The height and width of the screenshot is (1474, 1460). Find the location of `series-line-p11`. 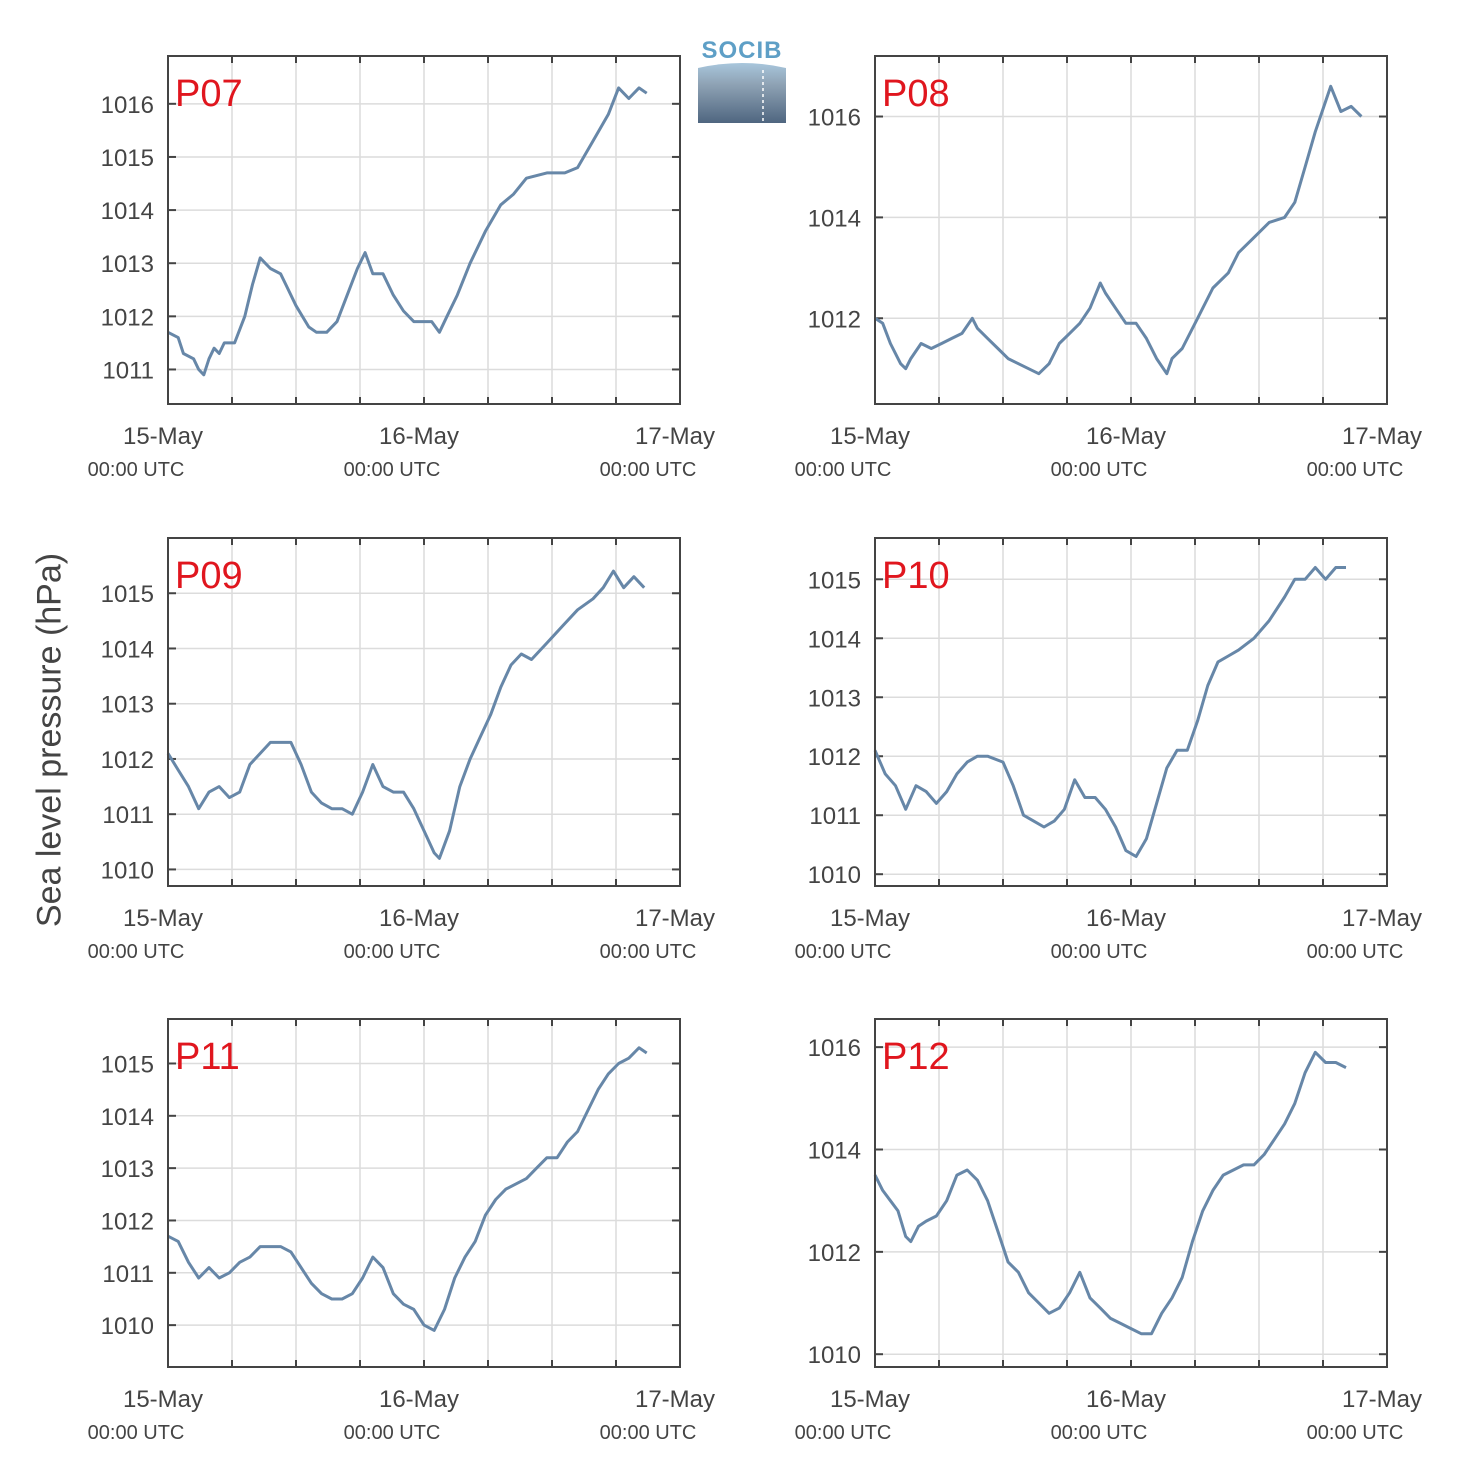

series-line-p11 is located at coordinates (407, 1189).